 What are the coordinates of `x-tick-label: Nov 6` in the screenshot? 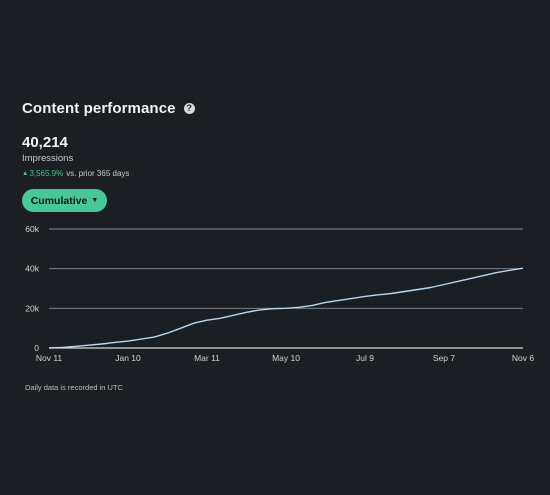 It's located at (523, 358).